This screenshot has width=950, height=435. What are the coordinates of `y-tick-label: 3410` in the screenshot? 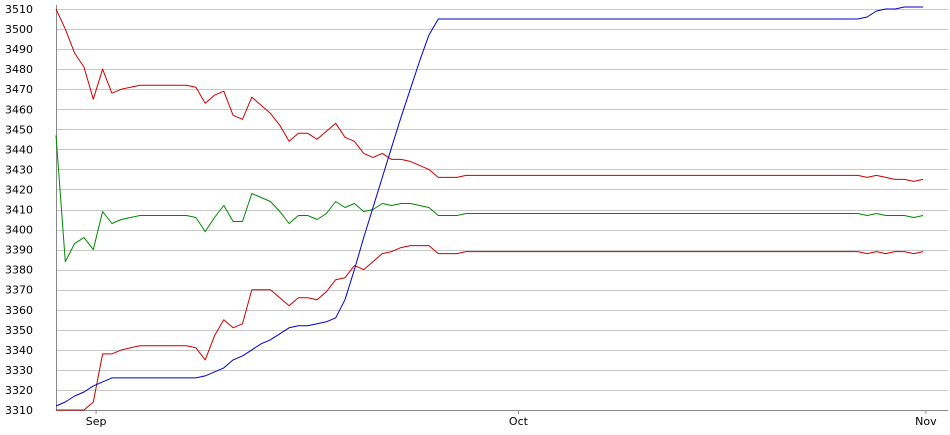 It's located at (19, 210).